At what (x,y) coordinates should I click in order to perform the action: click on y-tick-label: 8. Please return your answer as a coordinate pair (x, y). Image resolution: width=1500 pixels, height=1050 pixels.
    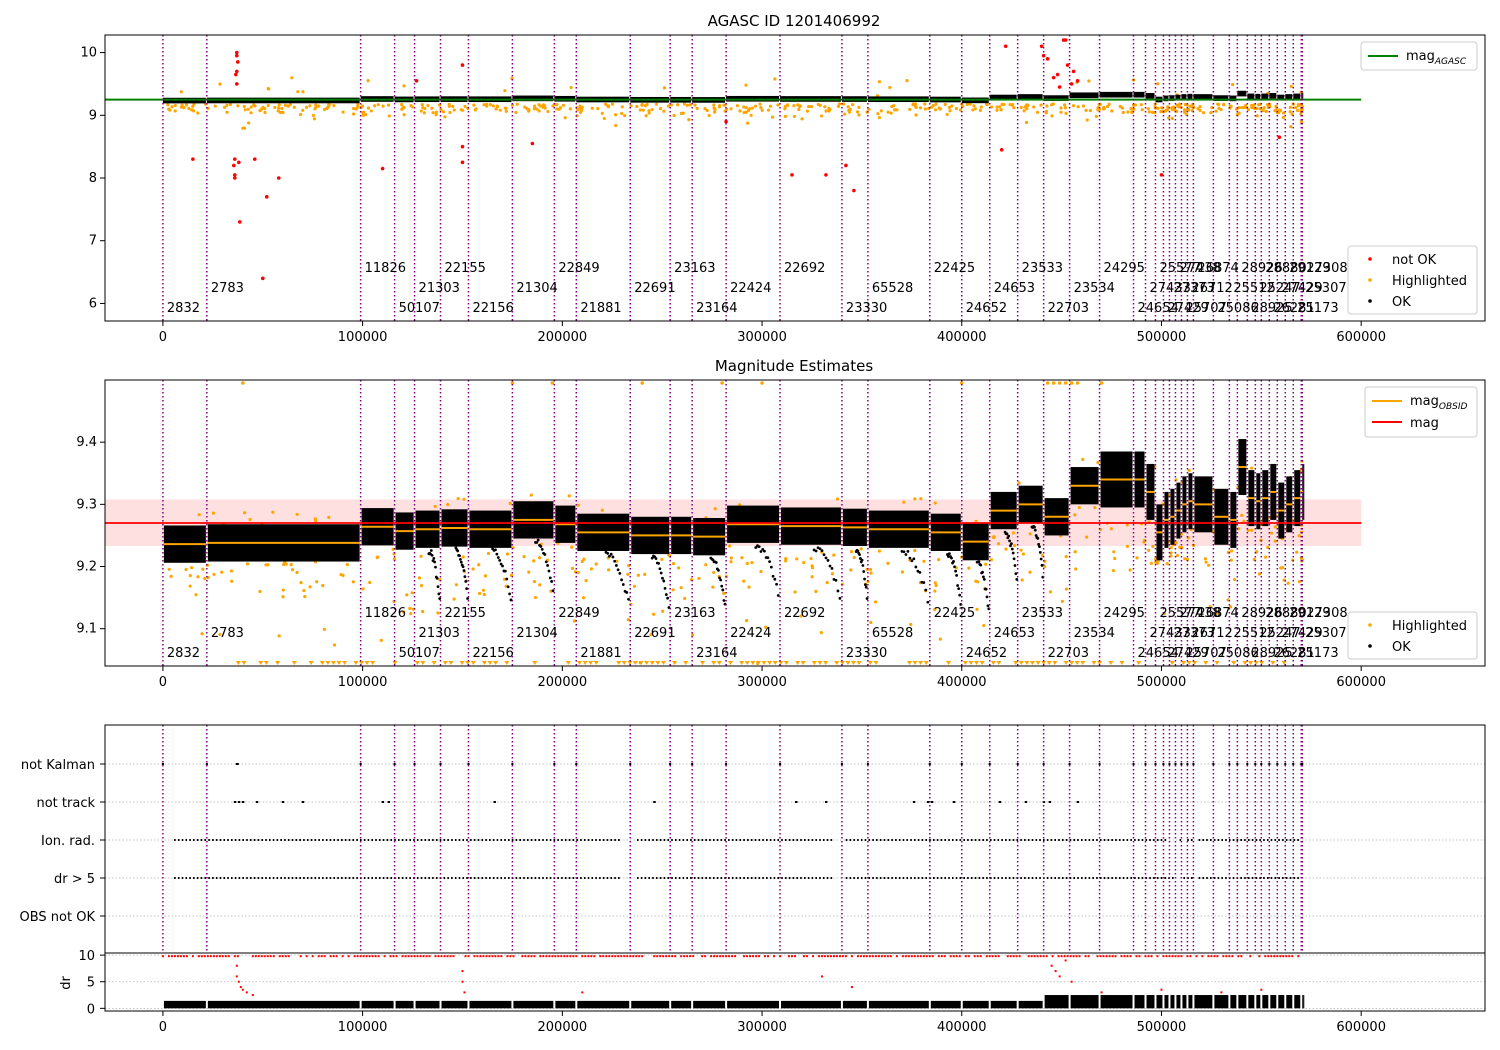
    Looking at the image, I should click on (93, 178).